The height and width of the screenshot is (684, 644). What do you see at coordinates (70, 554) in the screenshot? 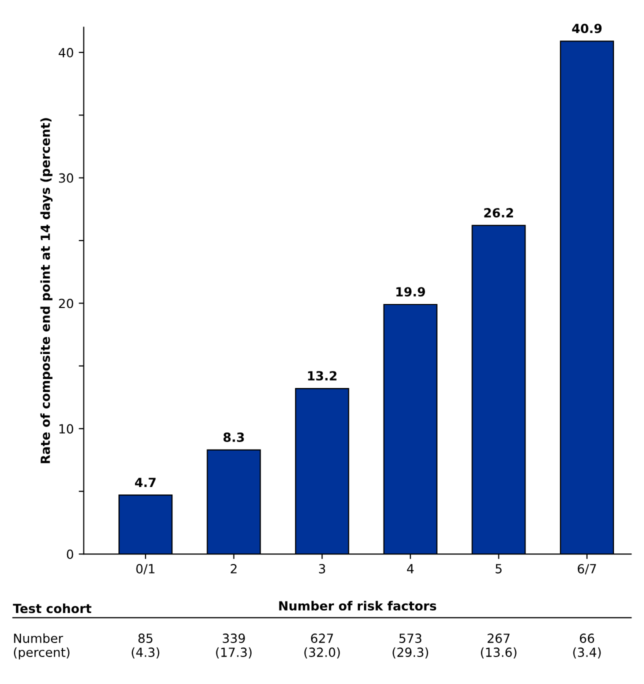
I see `y-tick-label: 0` at bounding box center [70, 554].